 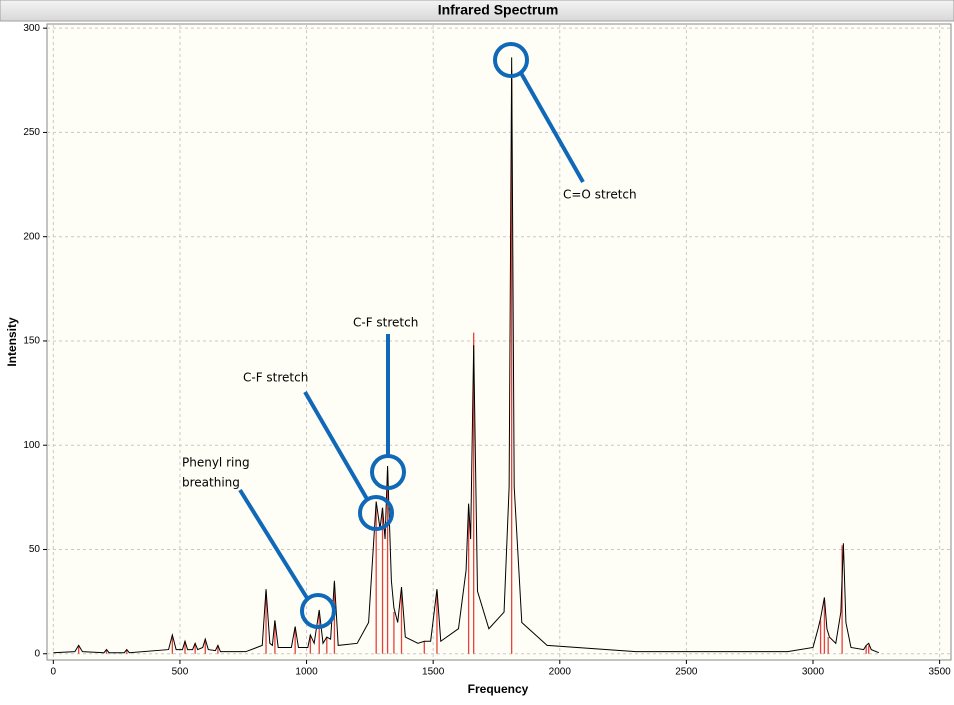 I want to click on x-tick-label: 3000, so click(x=813, y=672).